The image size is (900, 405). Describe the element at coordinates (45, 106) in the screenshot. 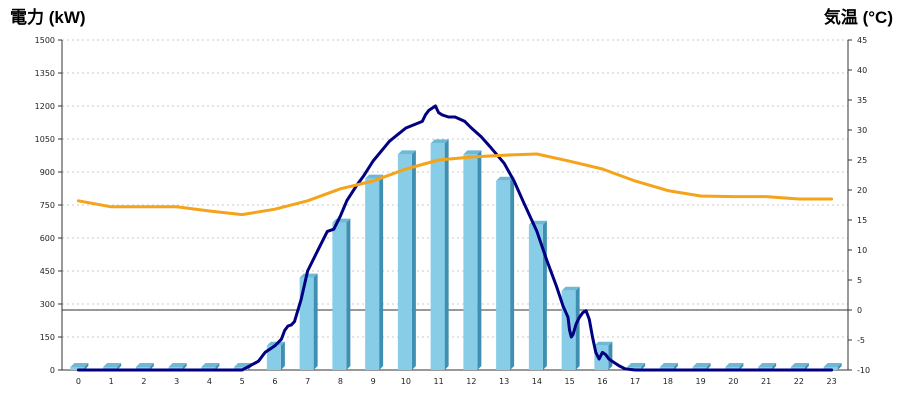

I see `left-tick-label: 1200` at that location.